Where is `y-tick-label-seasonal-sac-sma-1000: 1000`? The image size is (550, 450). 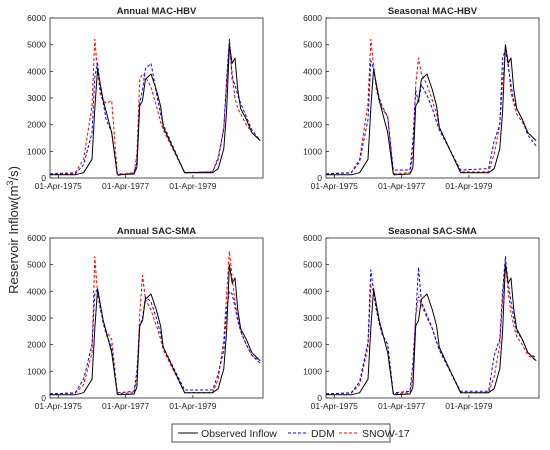 y-tick-label-seasonal-sac-sma-1000: 1000 is located at coordinates (312, 371).